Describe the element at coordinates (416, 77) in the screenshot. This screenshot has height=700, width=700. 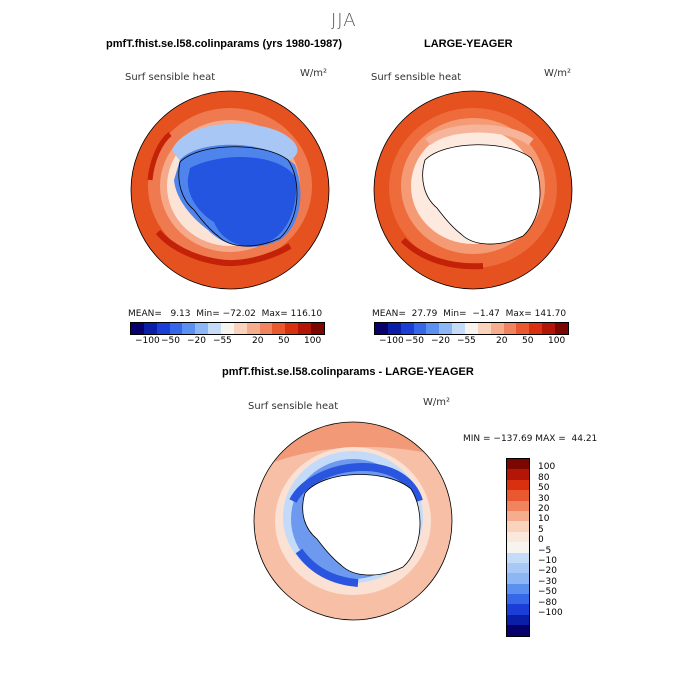
I see `right-variable-label: Surf sensible heat` at that location.